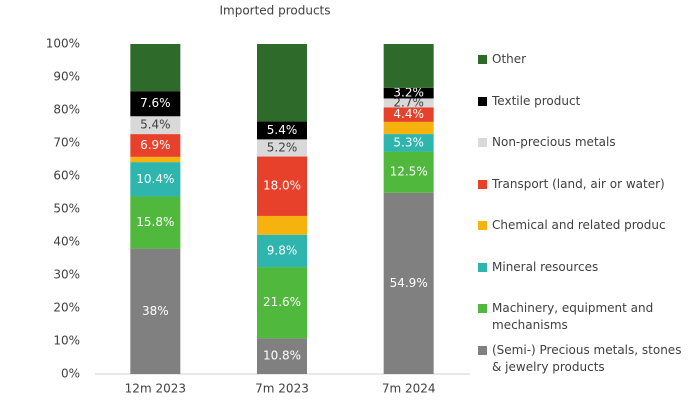 The height and width of the screenshot is (402, 688). What do you see at coordinates (66, 341) in the screenshot?
I see `y-tick-label: 10%` at bounding box center [66, 341].